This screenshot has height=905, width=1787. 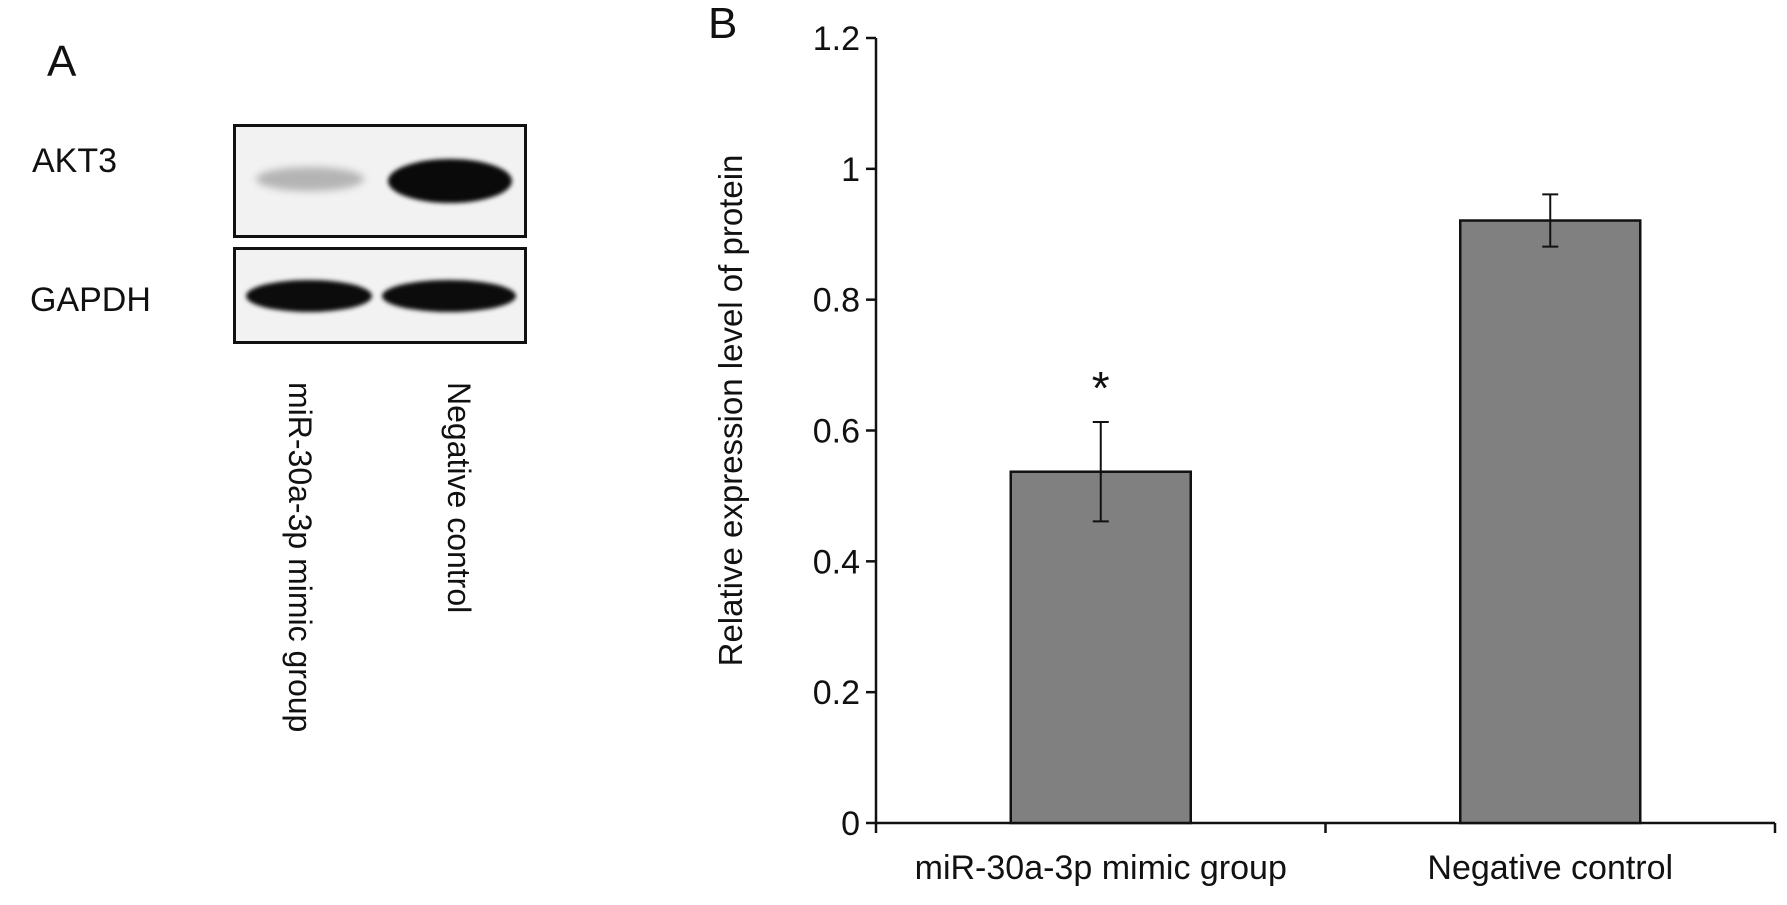 What do you see at coordinates (310, 179) in the screenshot?
I see `akt3-band-mimic` at bounding box center [310, 179].